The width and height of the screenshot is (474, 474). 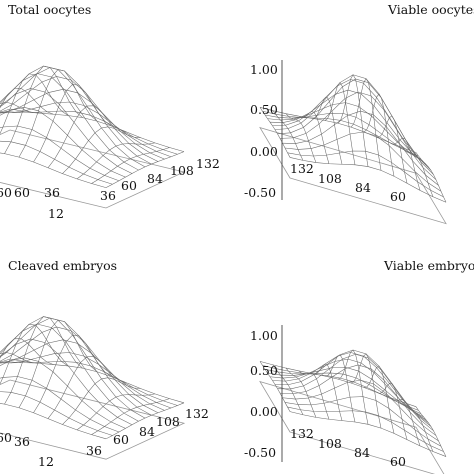 I want to click on y-tick: 12, so click(x=56, y=213).